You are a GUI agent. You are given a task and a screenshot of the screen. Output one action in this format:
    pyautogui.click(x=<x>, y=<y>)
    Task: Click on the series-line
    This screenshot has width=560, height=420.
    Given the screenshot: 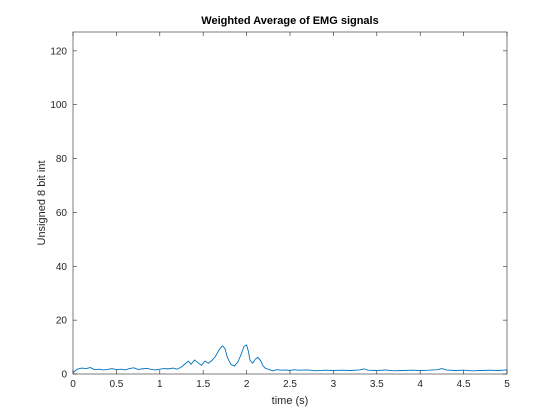 What is the action you would take?
    pyautogui.click(x=290, y=359)
    